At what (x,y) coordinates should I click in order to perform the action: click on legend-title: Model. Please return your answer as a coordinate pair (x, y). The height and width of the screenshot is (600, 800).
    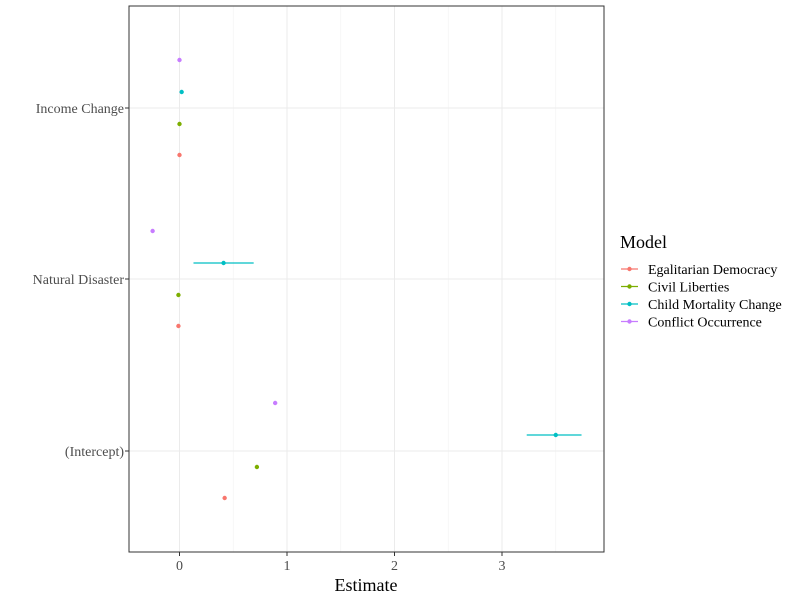
    Looking at the image, I should click on (643, 242).